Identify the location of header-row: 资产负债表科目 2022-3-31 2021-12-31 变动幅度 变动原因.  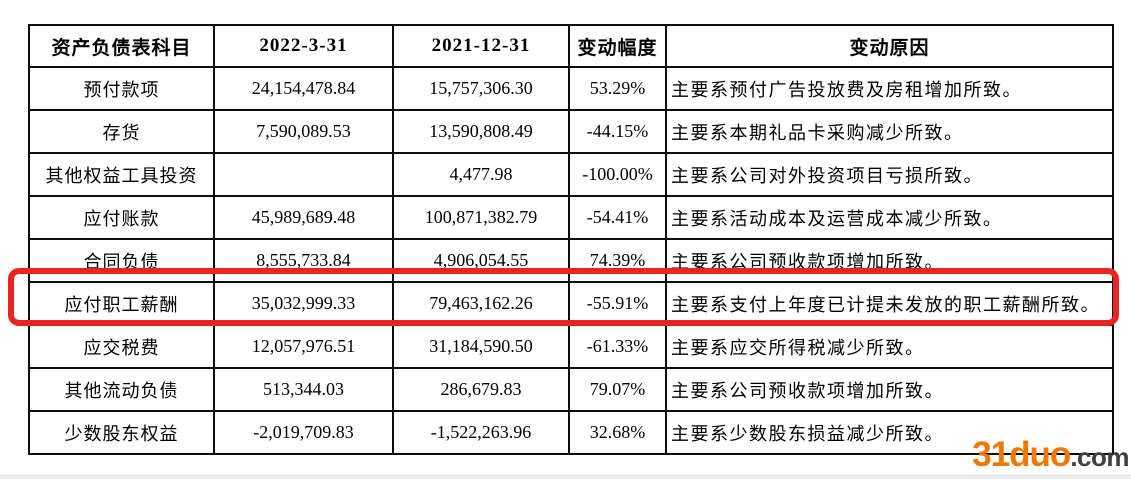
(571, 46).